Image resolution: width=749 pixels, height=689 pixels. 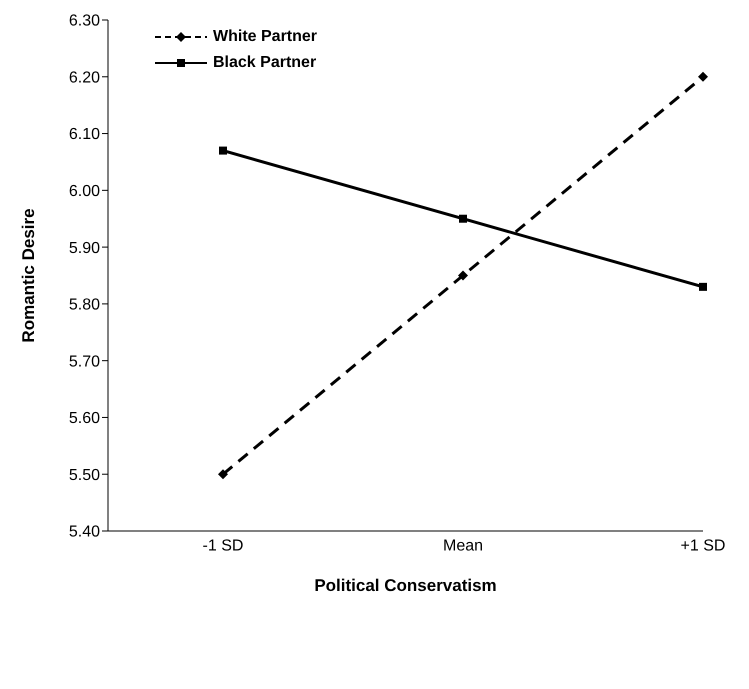 What do you see at coordinates (84, 191) in the screenshot?
I see `y-tick-label: 6.00` at bounding box center [84, 191].